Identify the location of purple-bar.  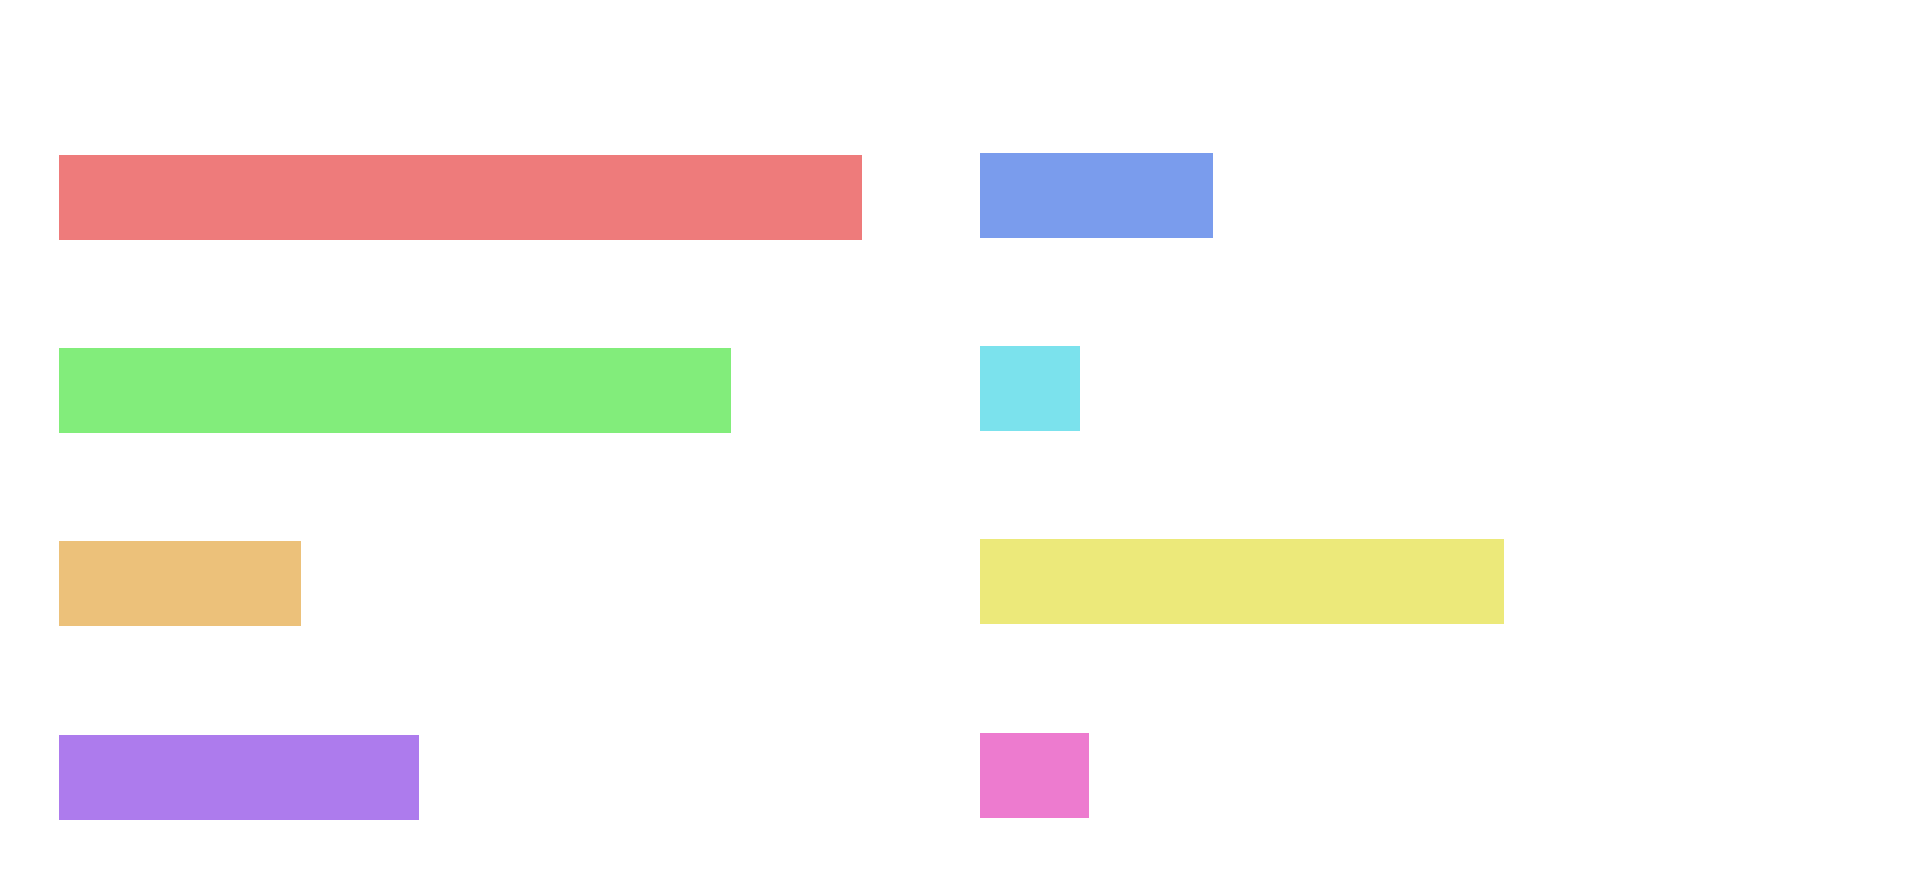
(239, 777).